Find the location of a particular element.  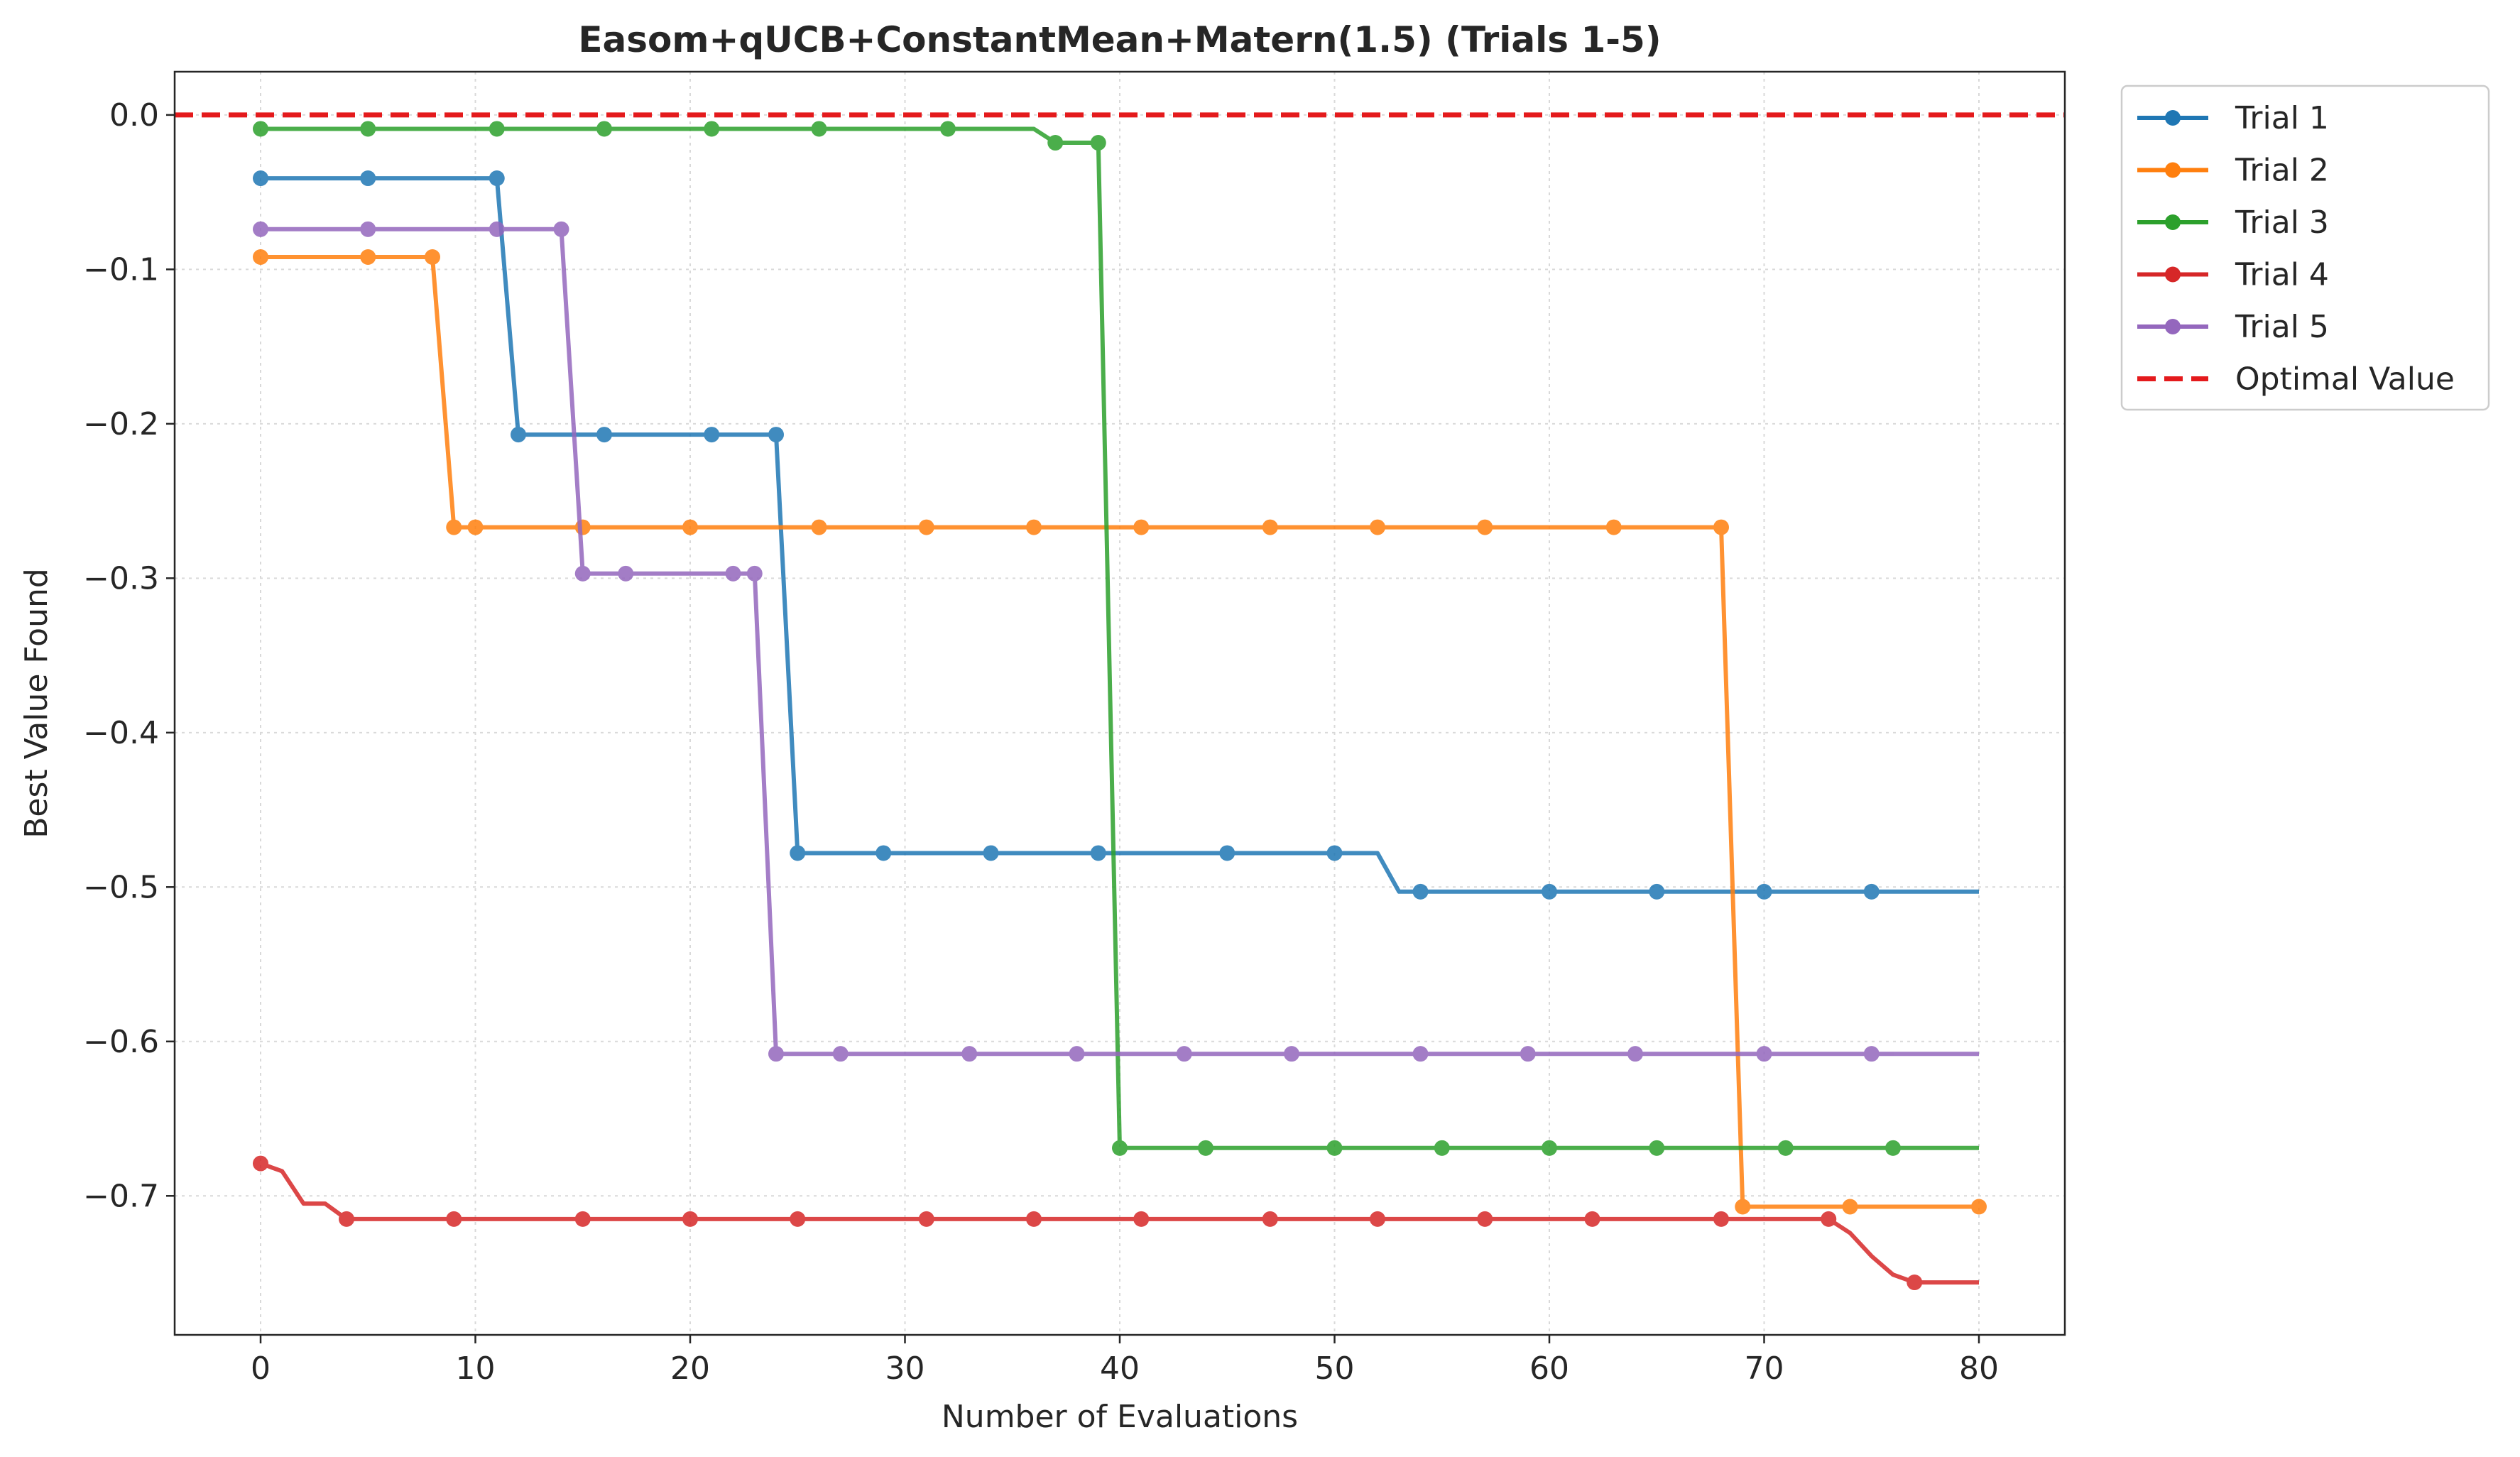

x-tick-label: 40 is located at coordinates (1120, 1368).